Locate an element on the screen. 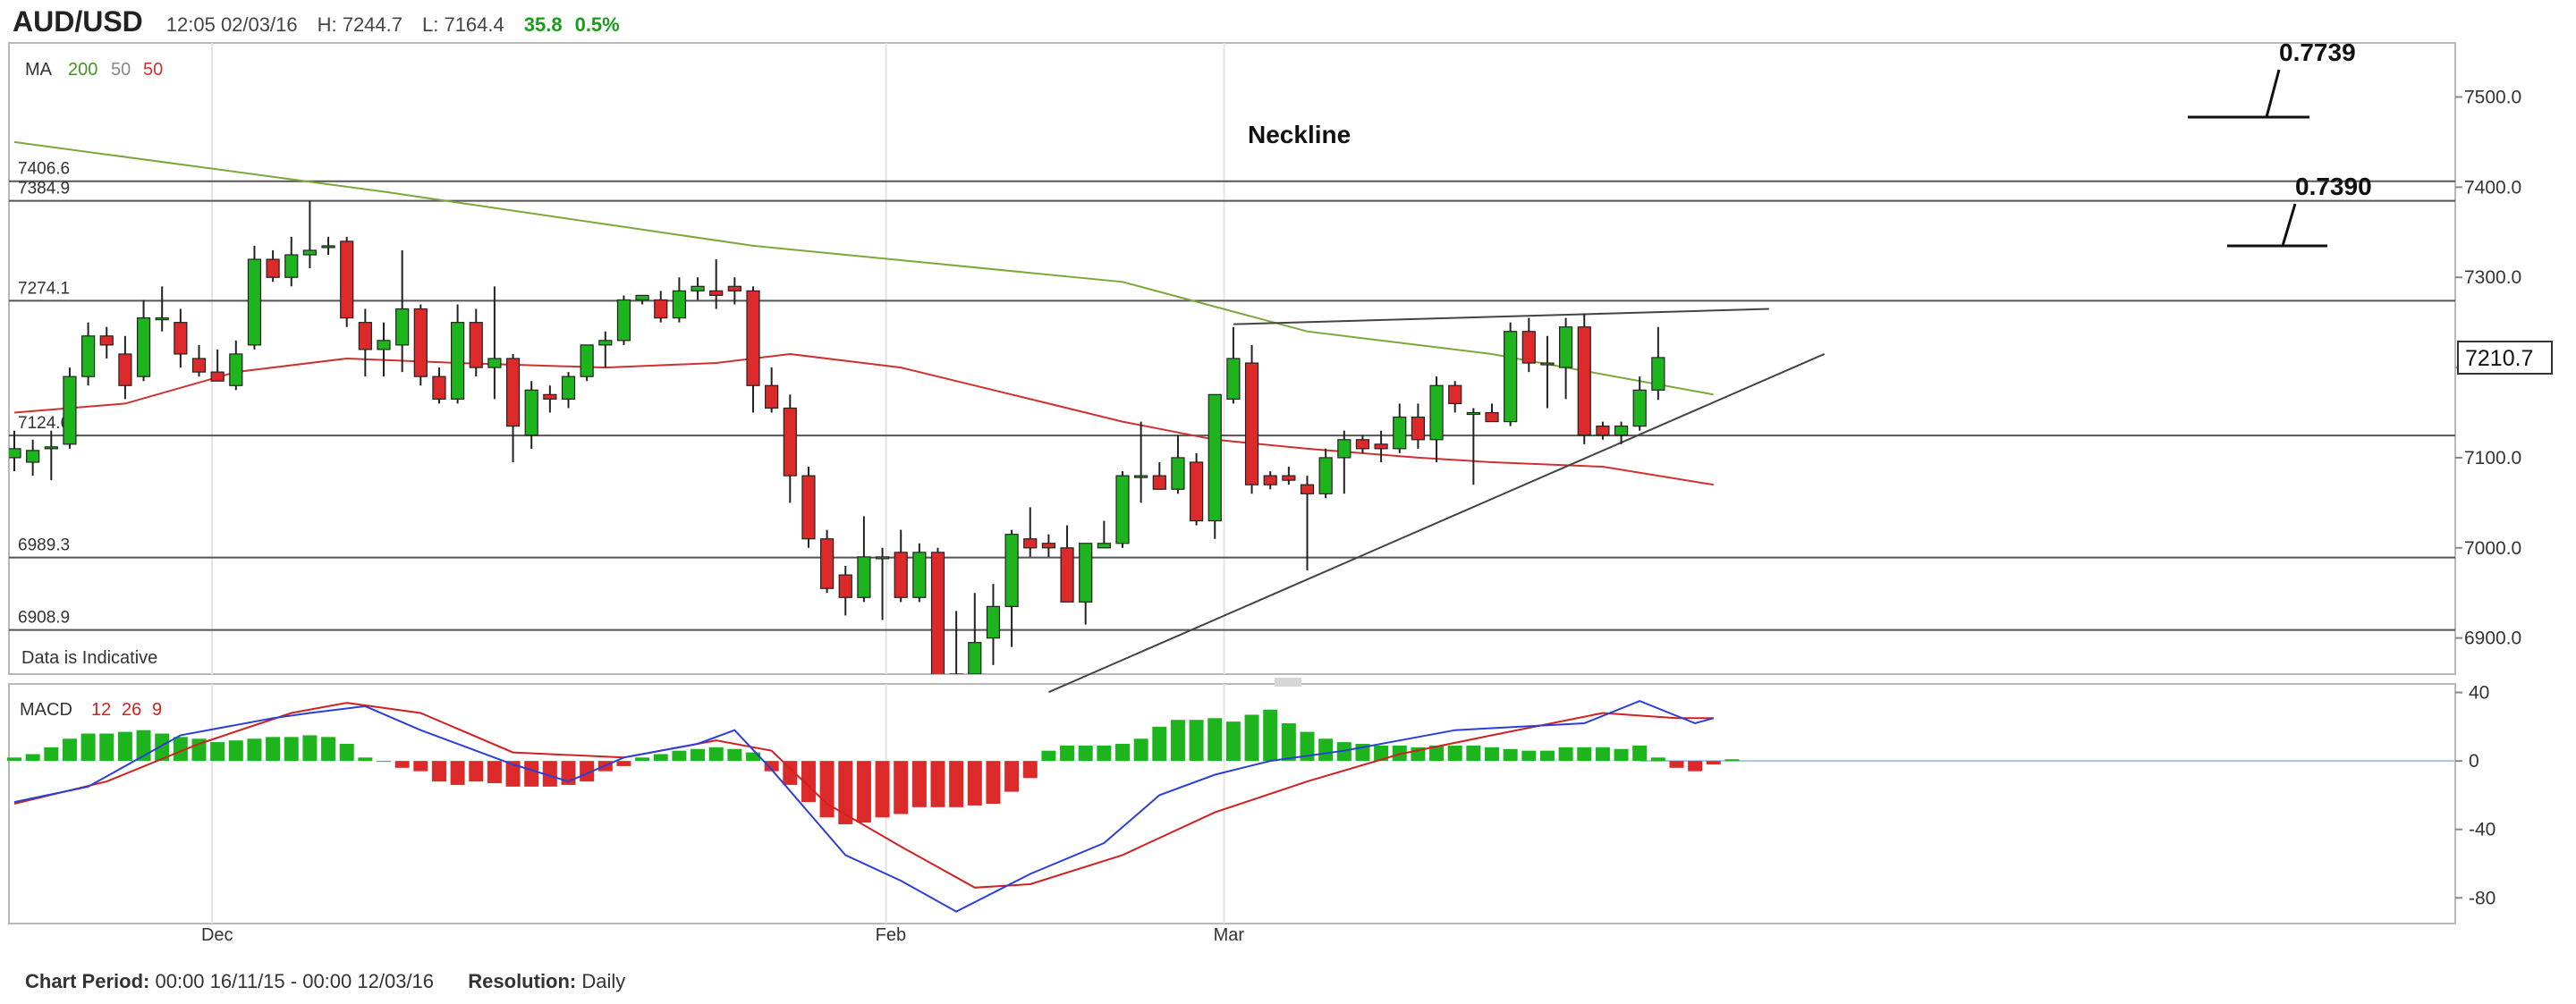 Image resolution: width=2576 pixels, height=1004 pixels. target-pointer-line is located at coordinates (2273, 93).